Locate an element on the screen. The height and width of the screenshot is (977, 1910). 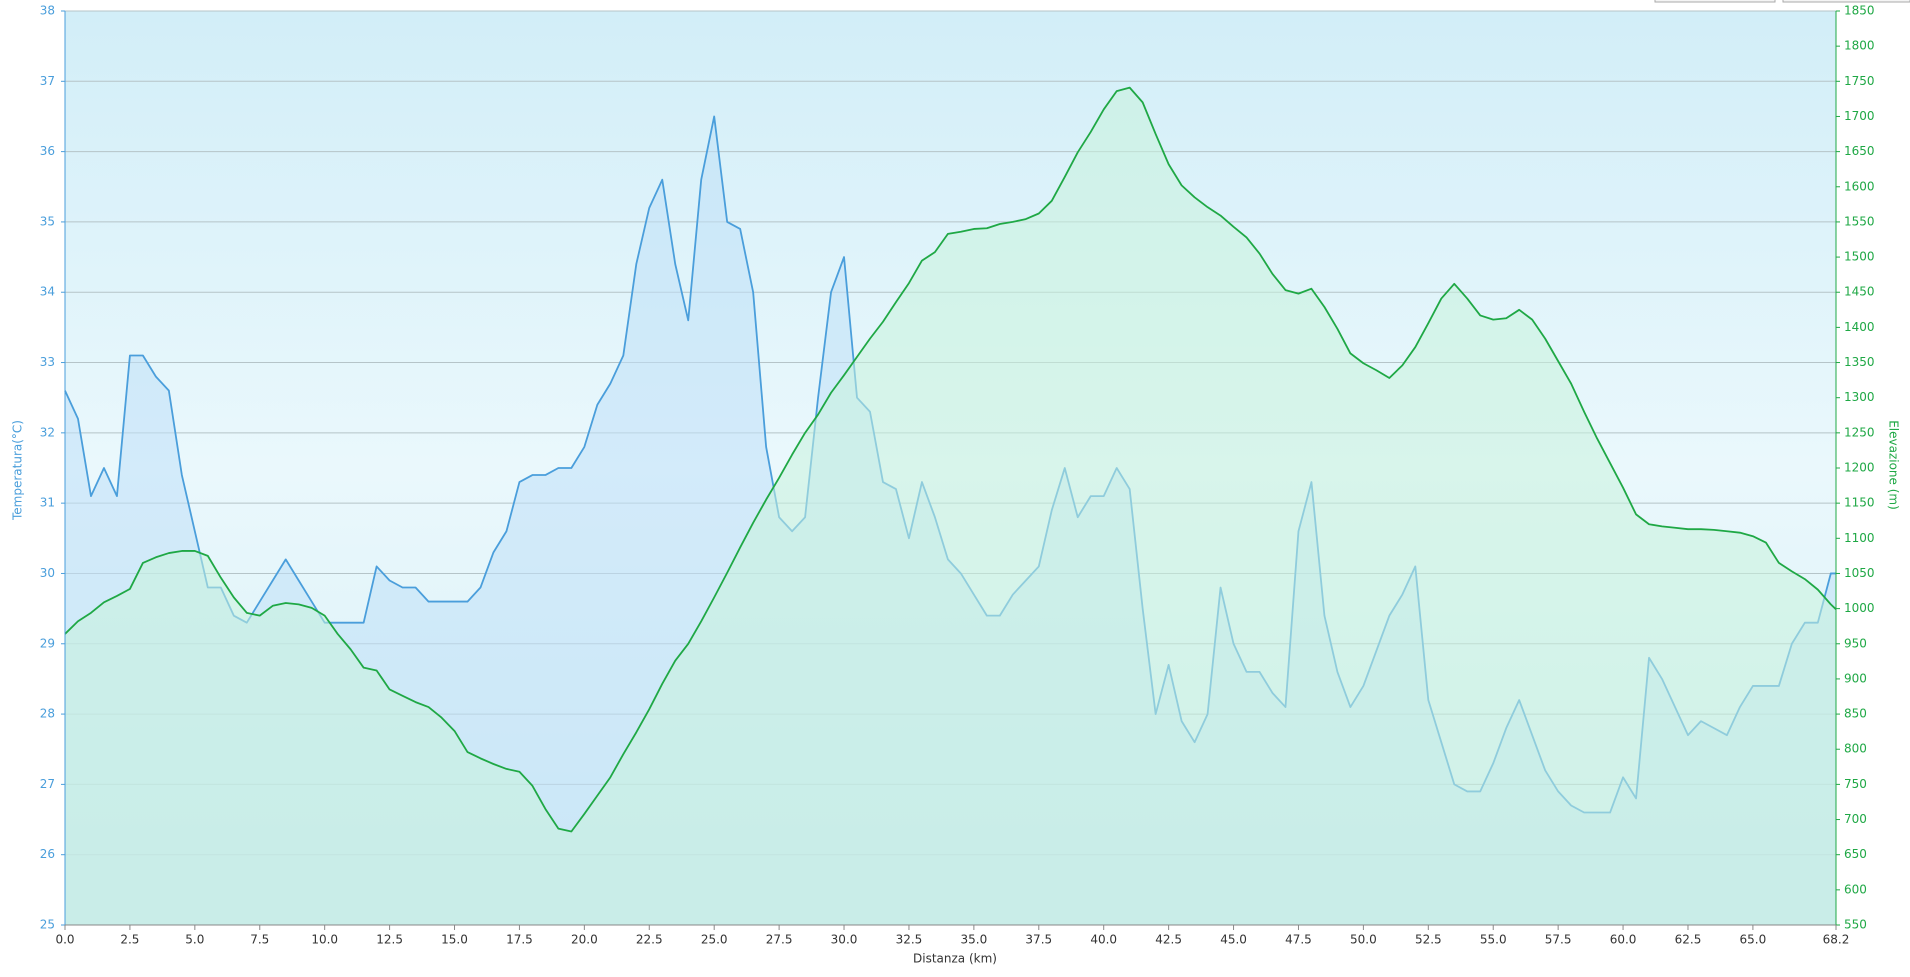
y2-tick-label: 1300 is located at coordinates (1859, 397).